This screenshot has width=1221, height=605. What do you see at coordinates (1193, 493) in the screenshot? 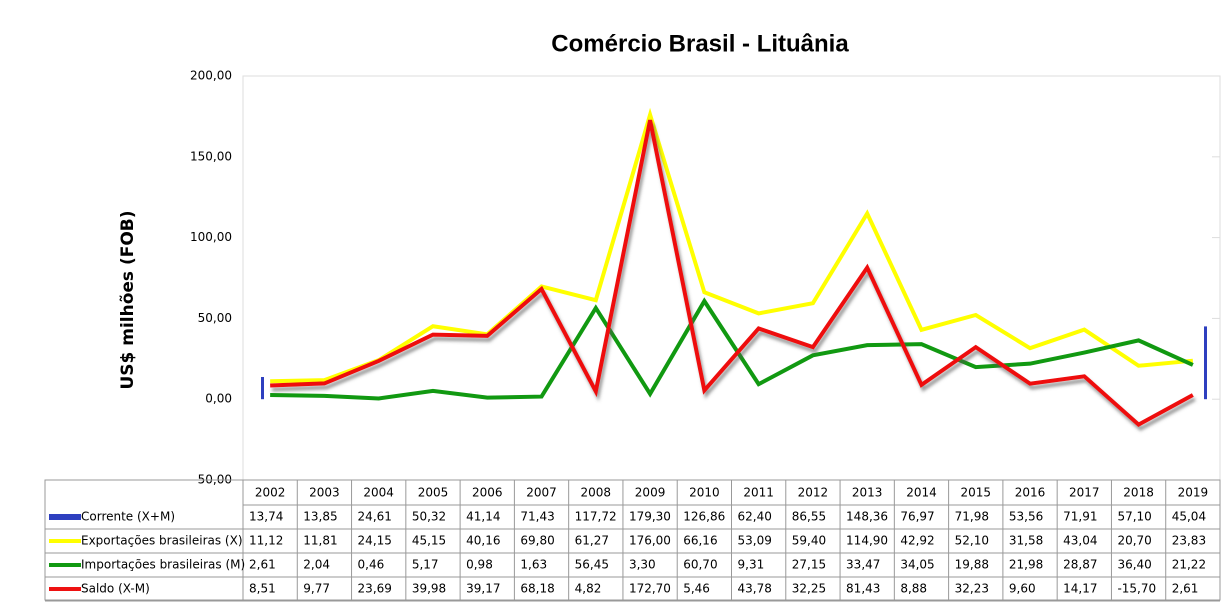
I see `x-tick-label: 2019` at bounding box center [1193, 493].